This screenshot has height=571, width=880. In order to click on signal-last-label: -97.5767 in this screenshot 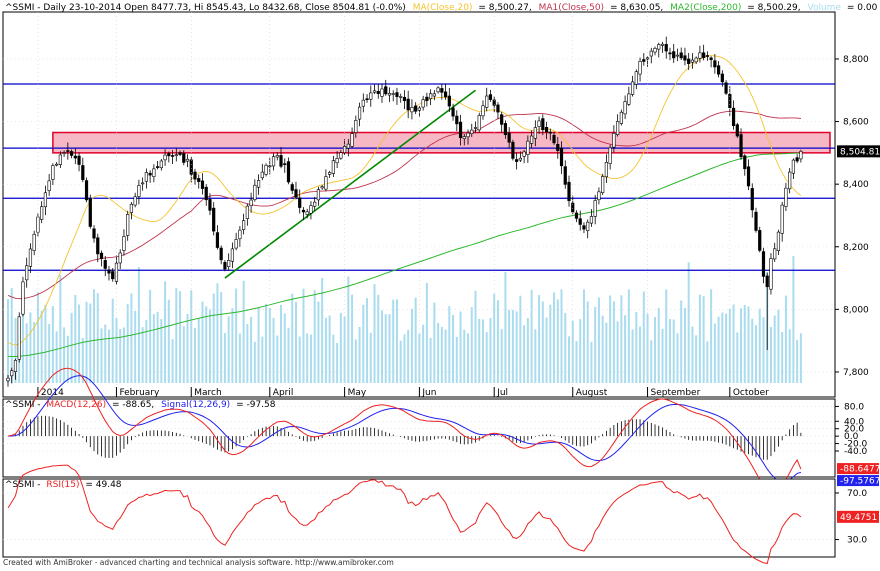, I will do `click(860, 482)`.